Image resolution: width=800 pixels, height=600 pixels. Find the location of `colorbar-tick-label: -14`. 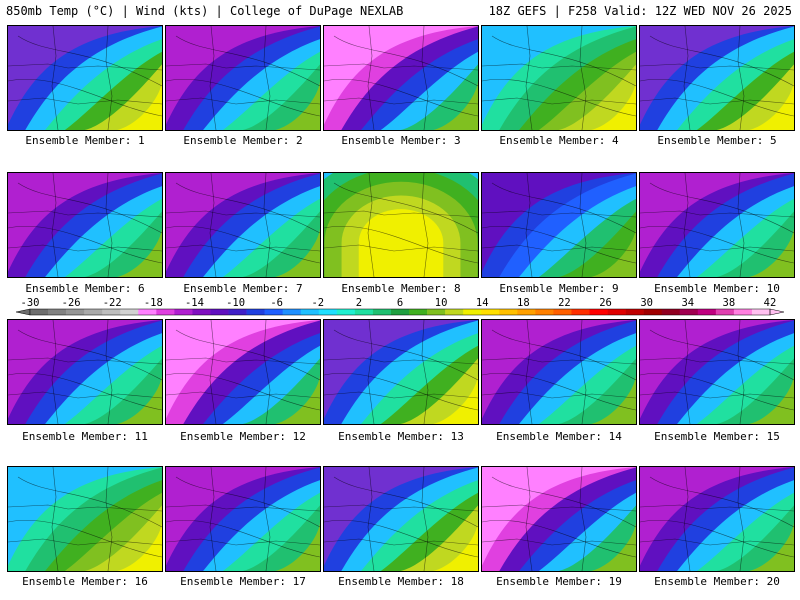

colorbar-tick-label: -14 is located at coordinates (194, 303).